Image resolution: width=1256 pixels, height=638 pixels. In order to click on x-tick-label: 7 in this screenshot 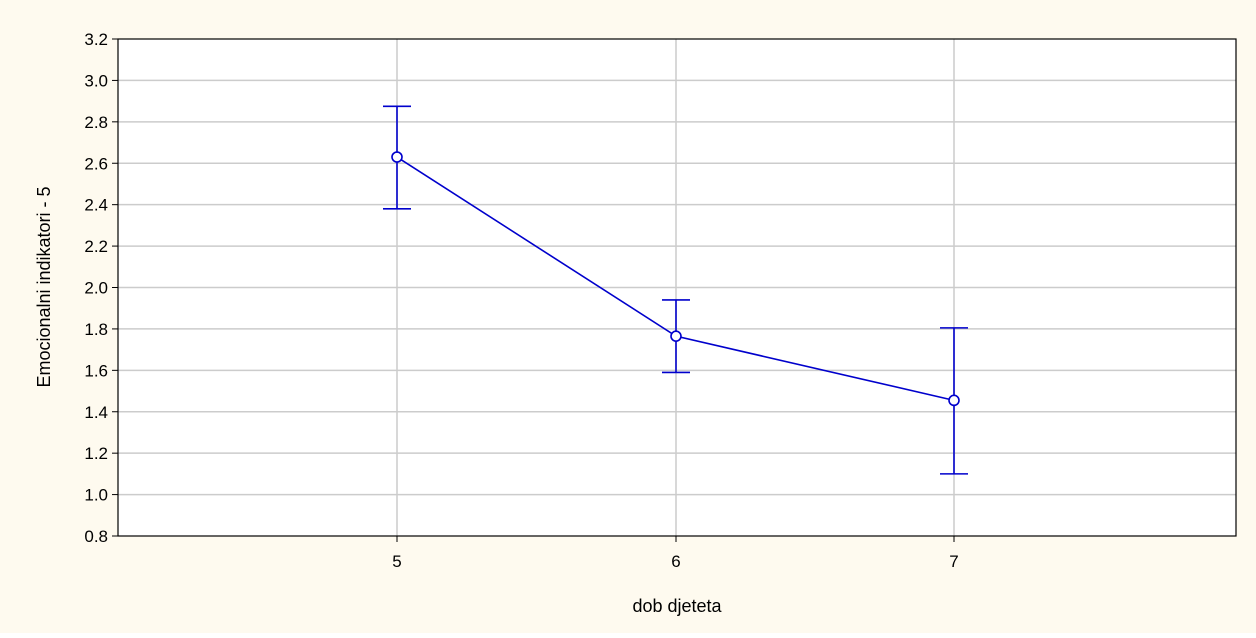, I will do `click(953, 561)`.